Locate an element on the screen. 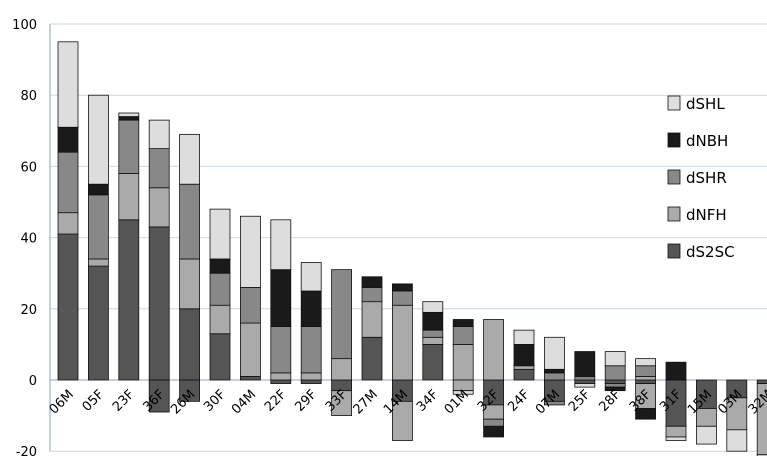  y-tick-label: 100 is located at coordinates (24, 25).